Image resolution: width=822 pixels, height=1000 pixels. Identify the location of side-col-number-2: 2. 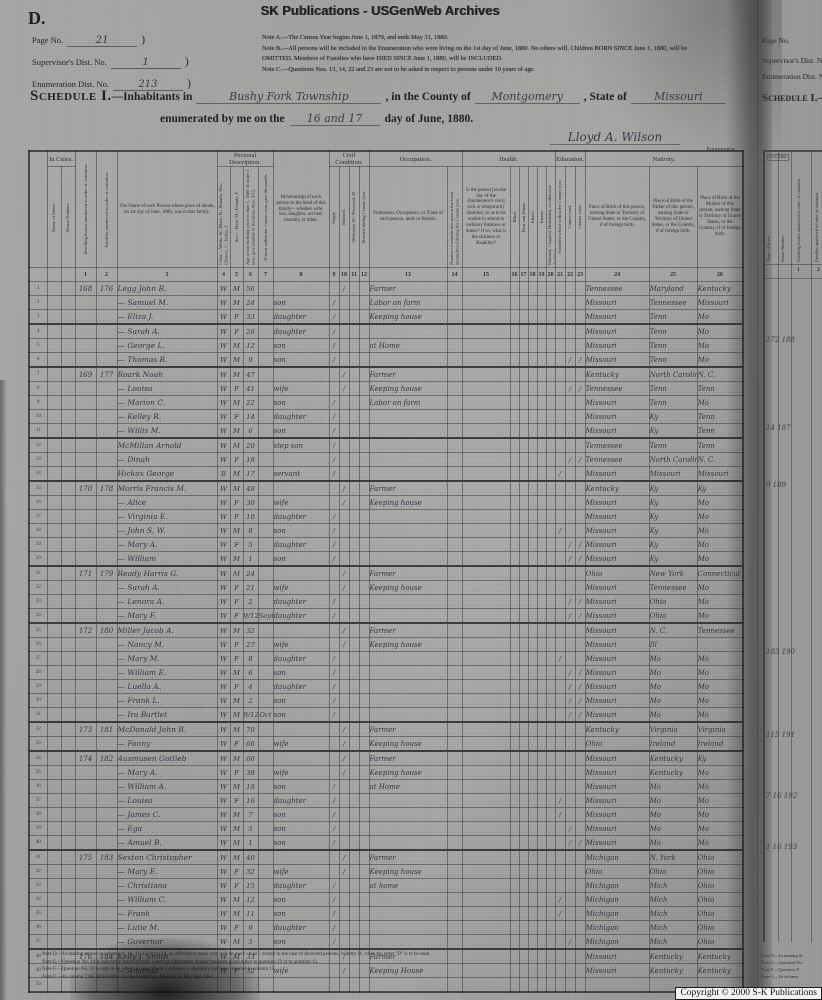
(818, 270).